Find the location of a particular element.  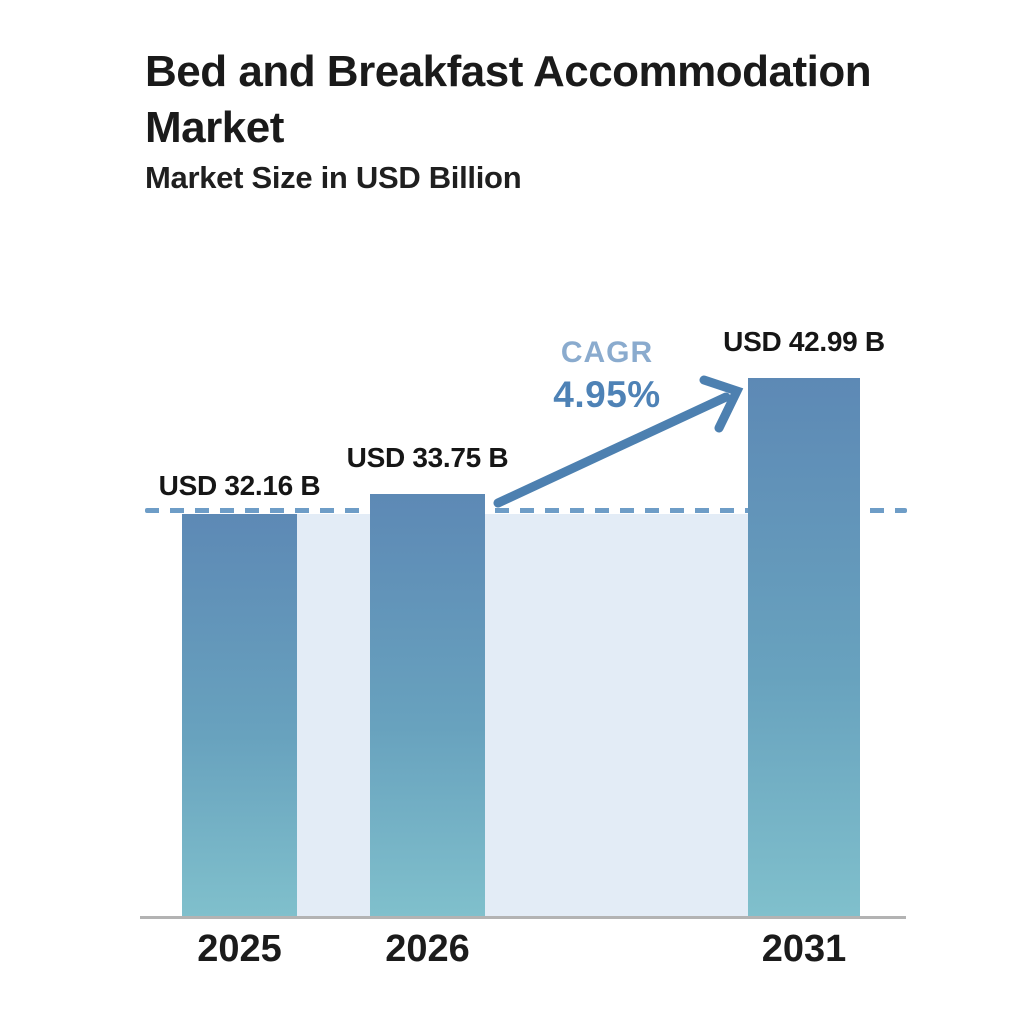

bar-value-label: USD 42.99 B is located at coordinates (804, 342).